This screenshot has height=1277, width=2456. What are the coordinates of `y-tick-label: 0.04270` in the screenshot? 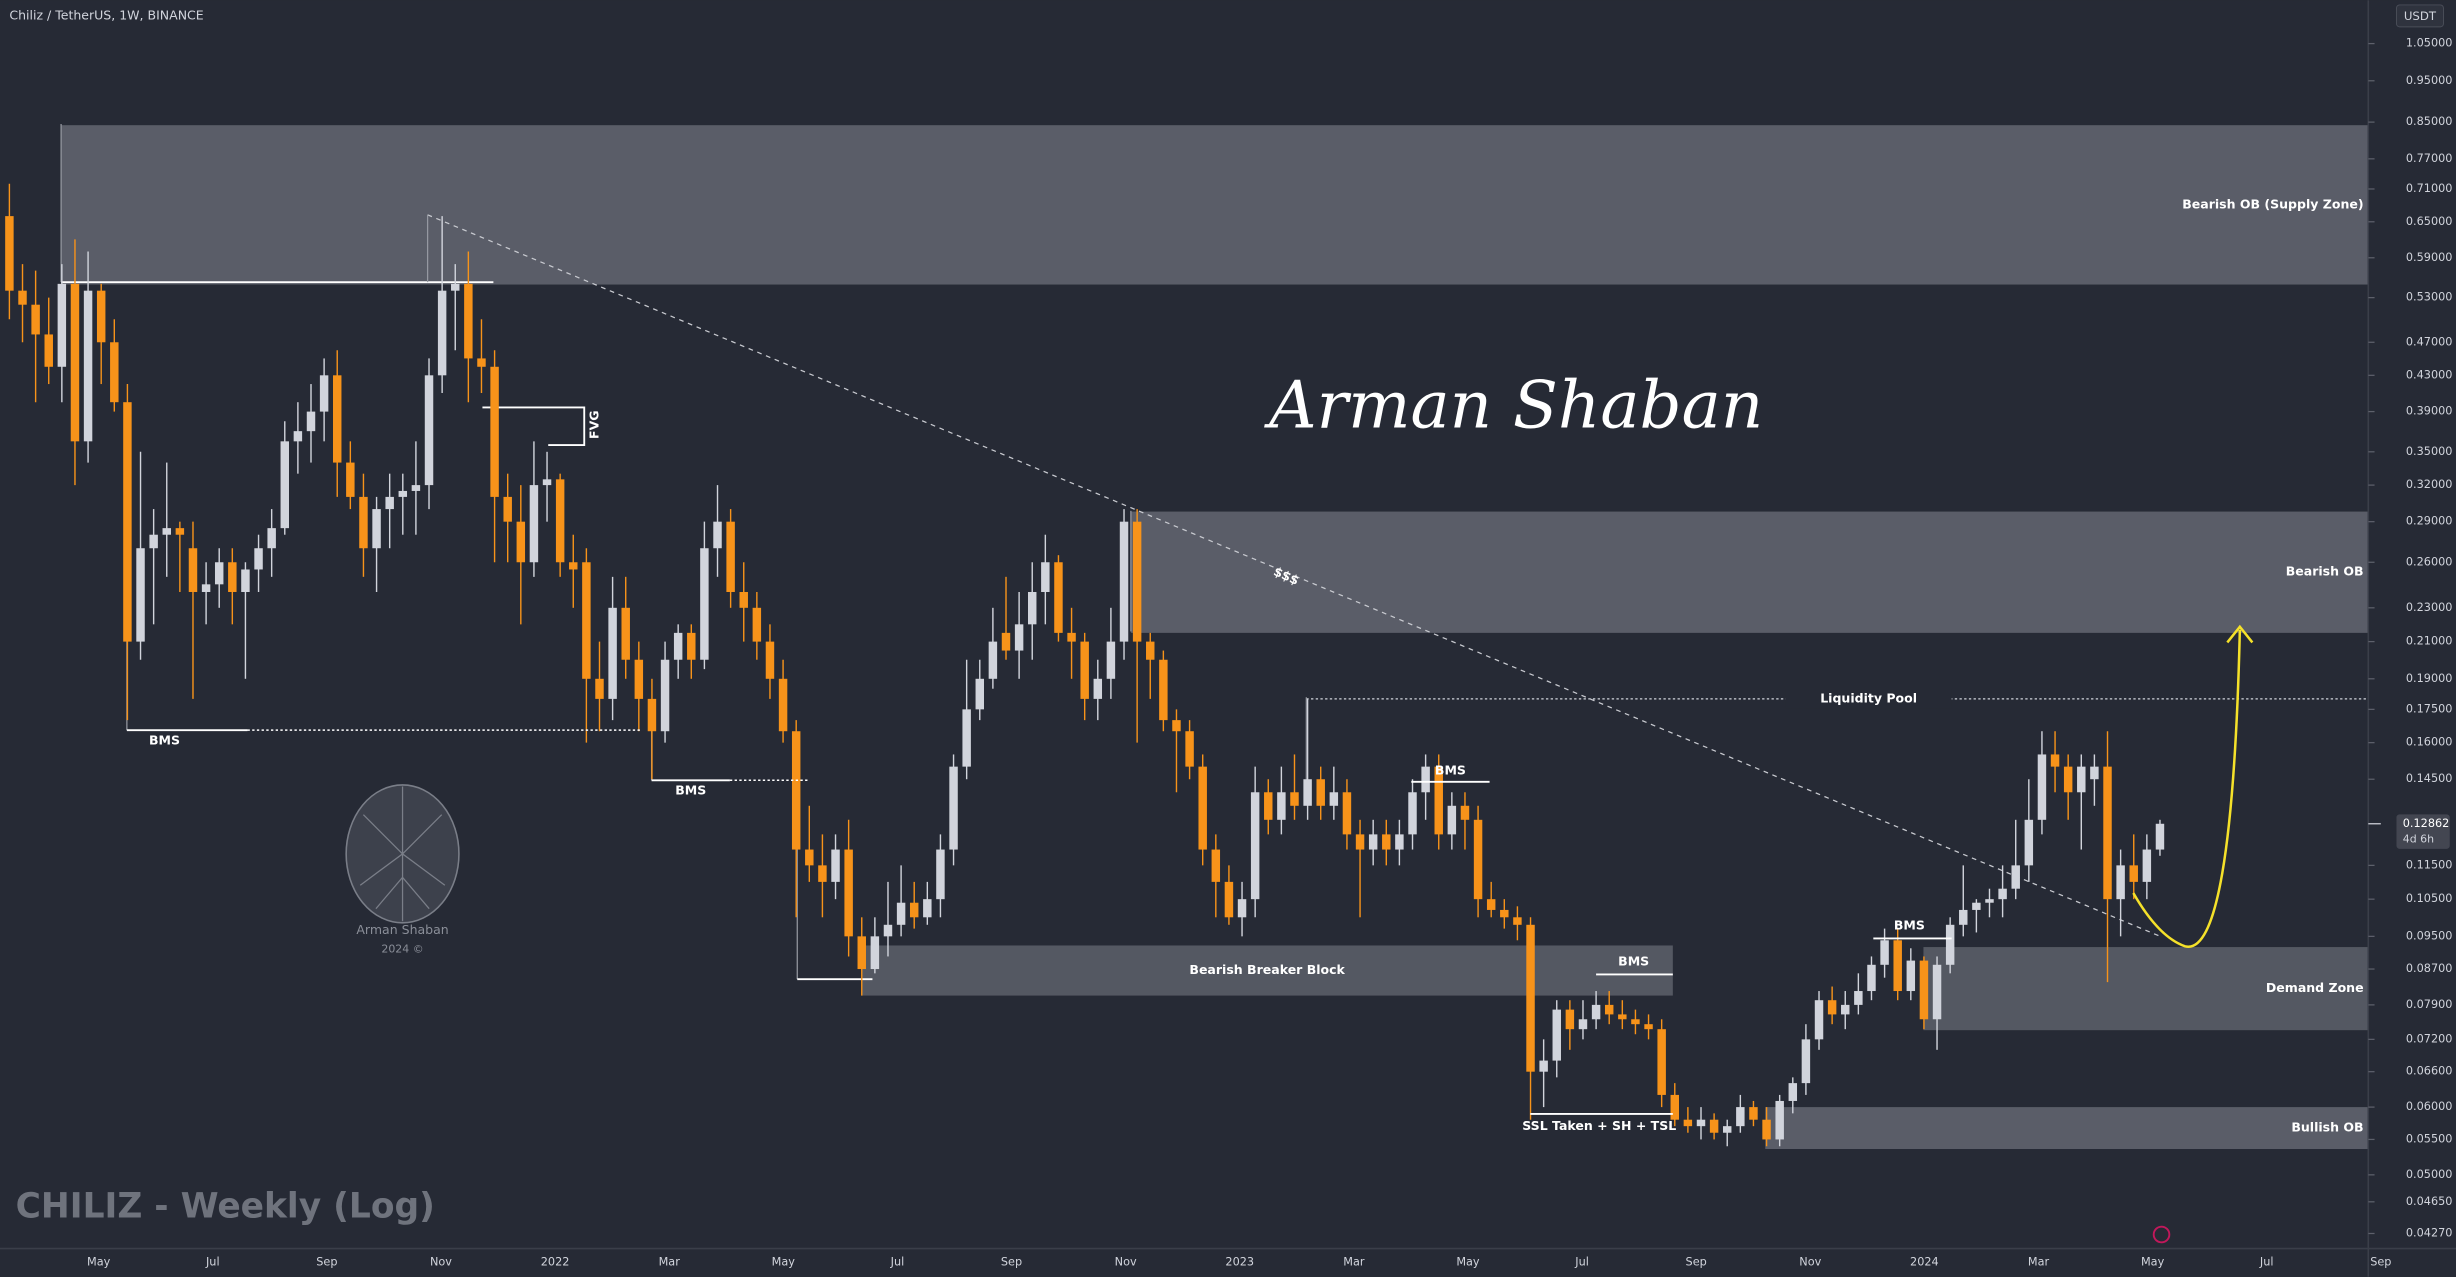 It's located at (2429, 1232).